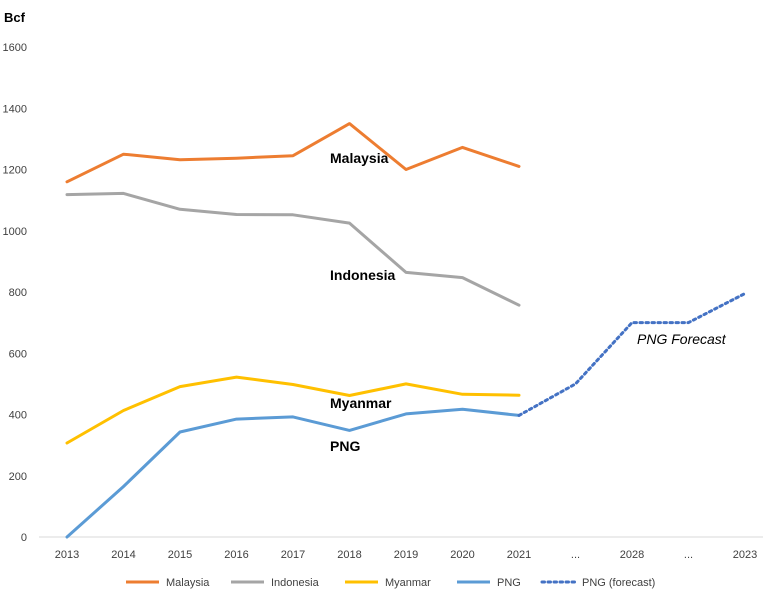 The height and width of the screenshot is (596, 763). What do you see at coordinates (293, 153) in the screenshot?
I see `series-line-malaysia` at bounding box center [293, 153].